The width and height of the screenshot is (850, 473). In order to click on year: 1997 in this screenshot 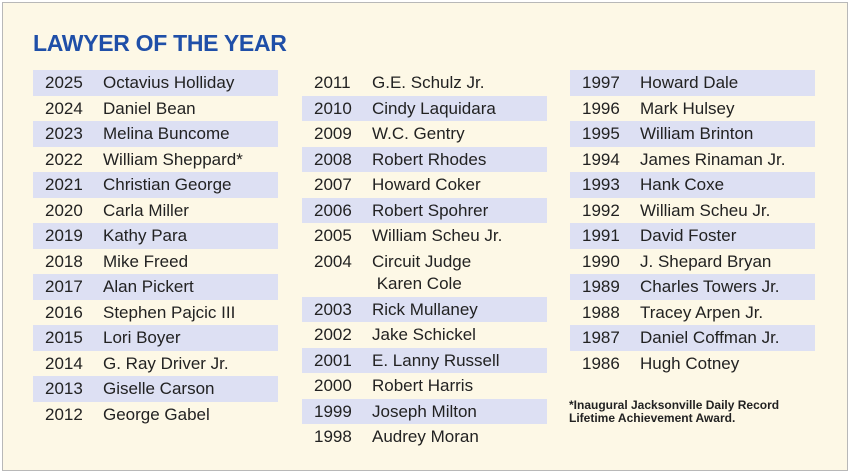, I will do `click(601, 82)`.